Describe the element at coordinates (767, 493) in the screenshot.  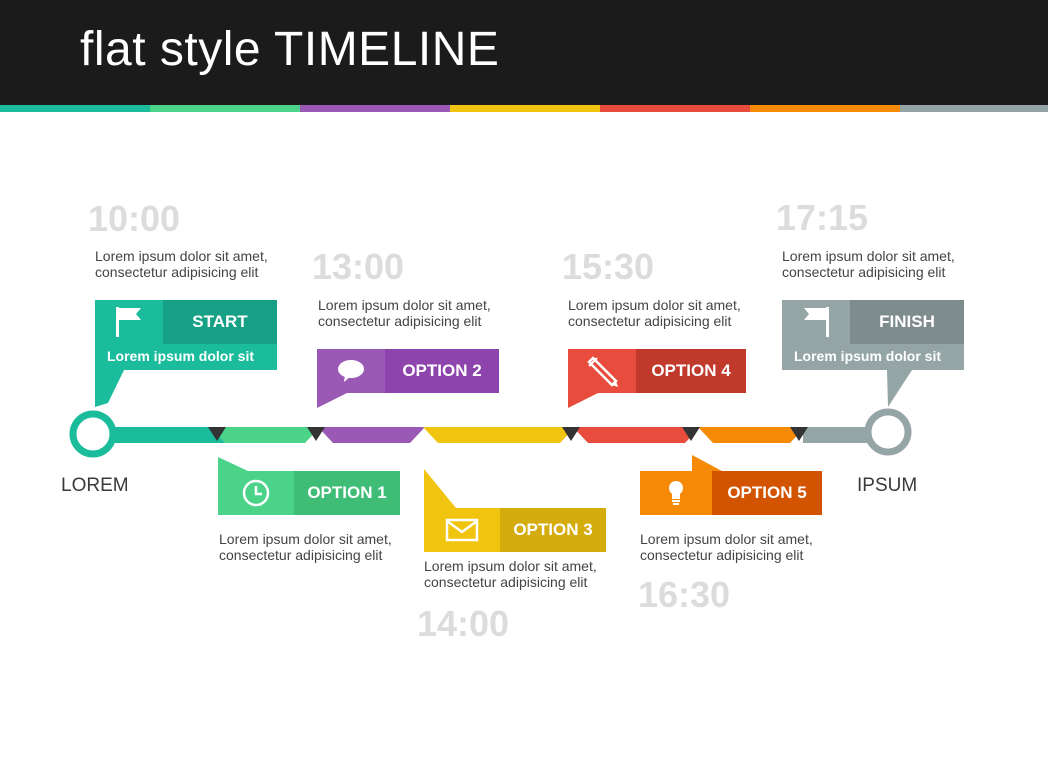
I see `option5-label: OPTION 5` at that location.